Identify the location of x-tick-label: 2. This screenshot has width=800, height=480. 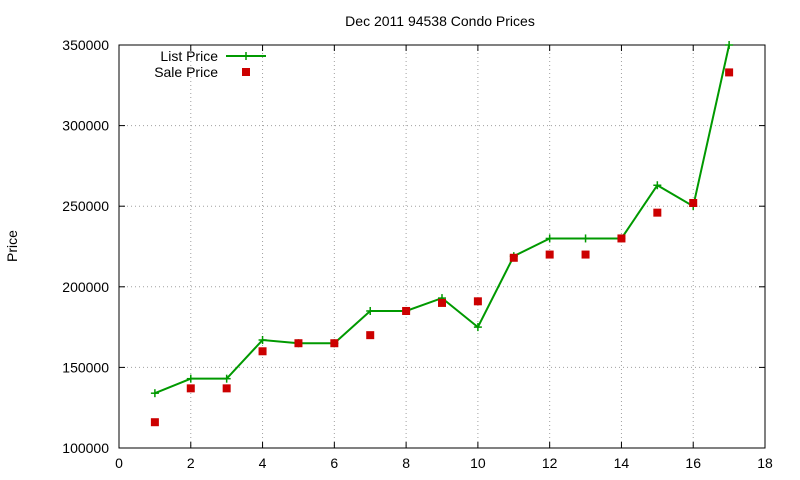
(191, 463).